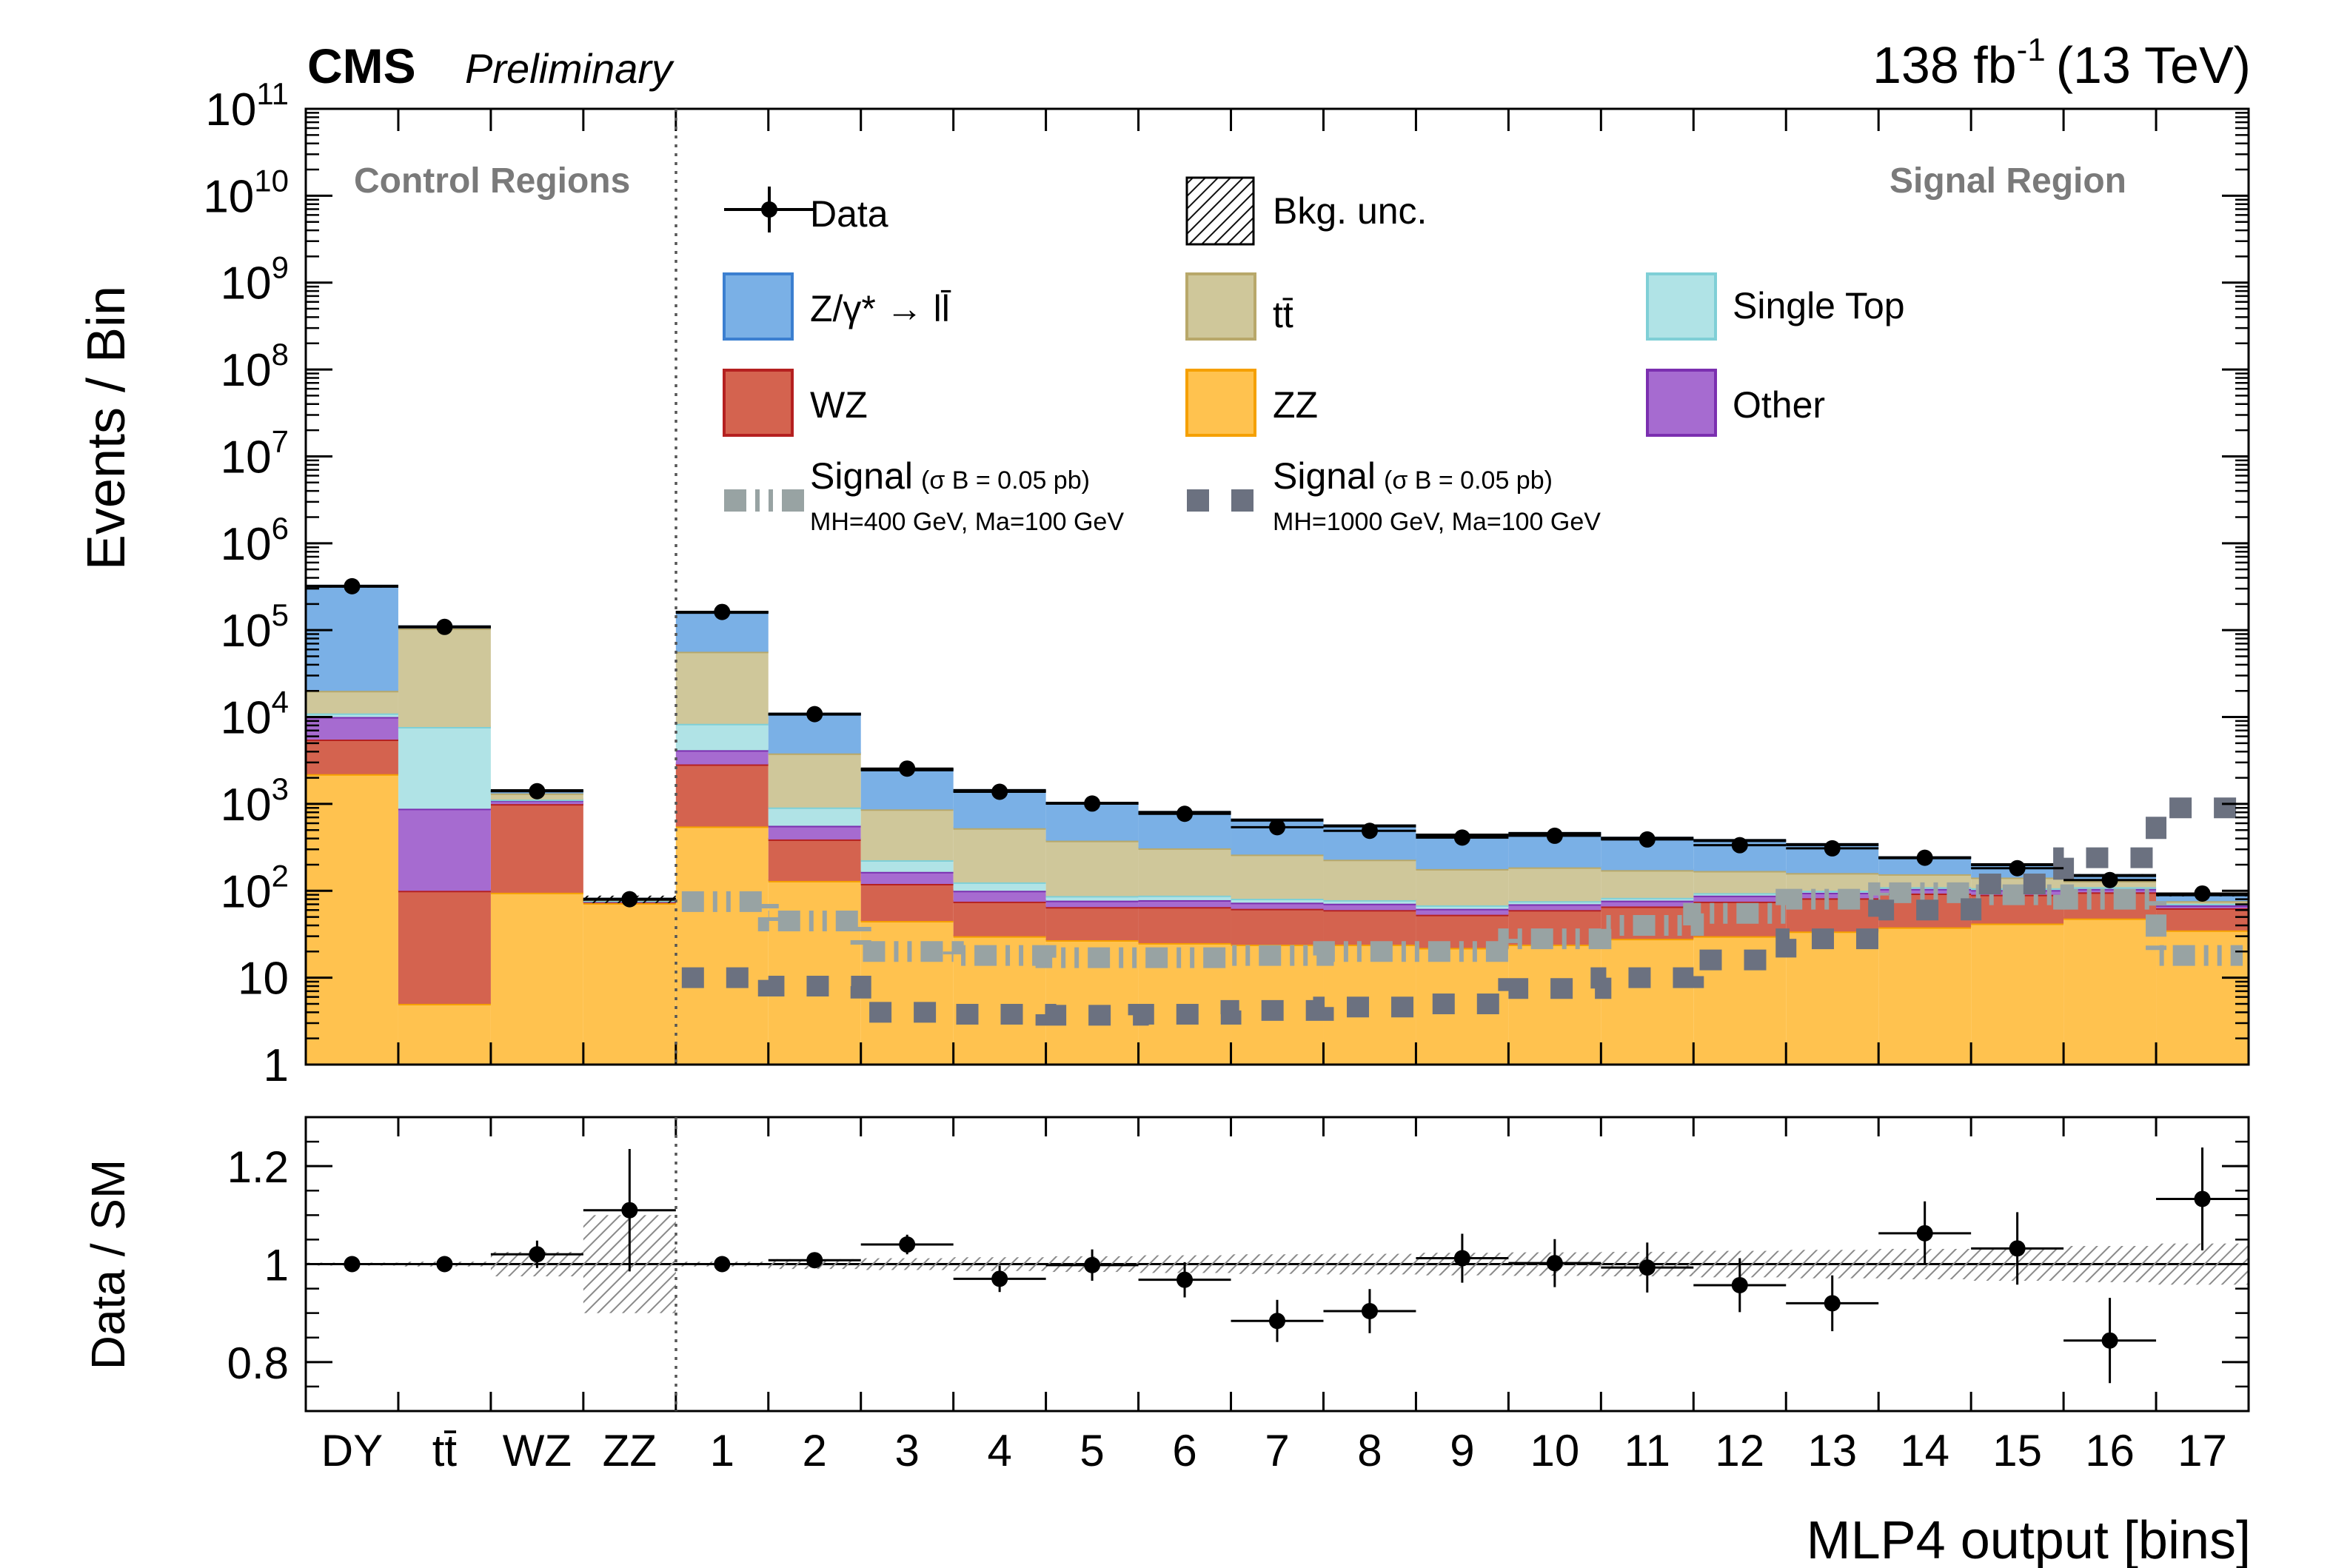 The width and height of the screenshot is (2333, 1568). What do you see at coordinates (2029, 1540) in the screenshot?
I see `x-axis-label: MLP4 output [bins]` at bounding box center [2029, 1540].